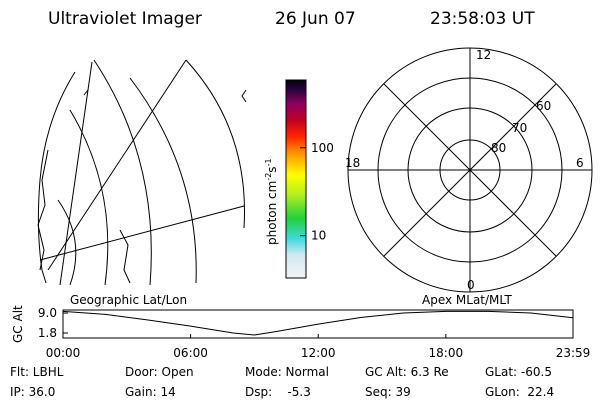  What do you see at coordinates (482, 19) in the screenshot?
I see `time: 23:58:03 UT` at bounding box center [482, 19].